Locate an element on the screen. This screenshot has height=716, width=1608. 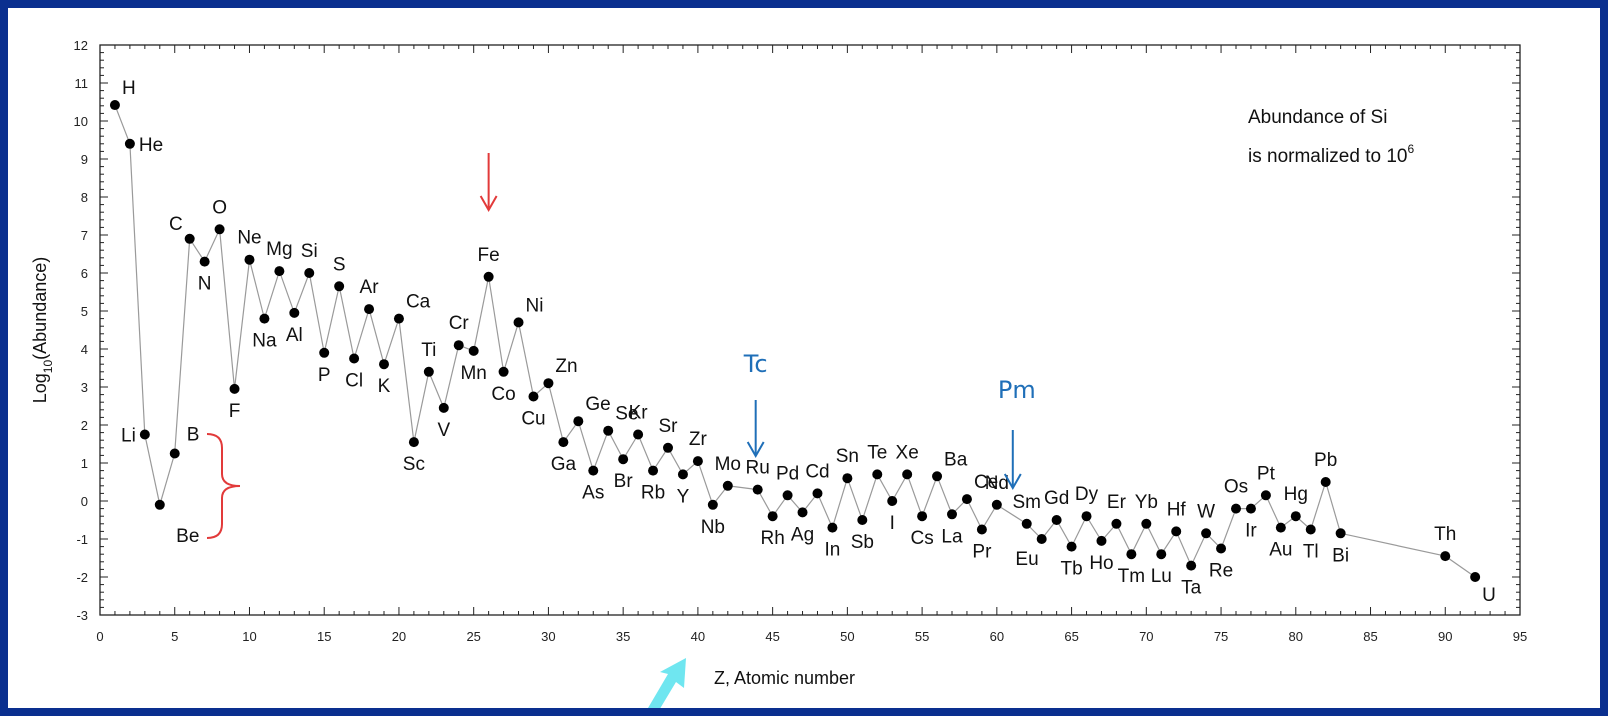
x-tick-label: 0 is located at coordinates (99, 636).